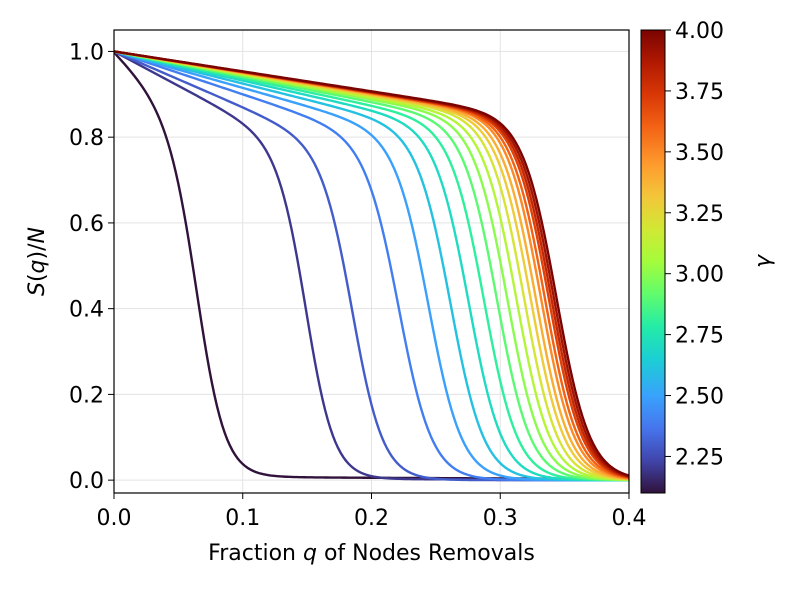 The image size is (793, 594). Describe the element at coordinates (629, 518) in the screenshot. I see `x-tick-label: 0.4` at that location.